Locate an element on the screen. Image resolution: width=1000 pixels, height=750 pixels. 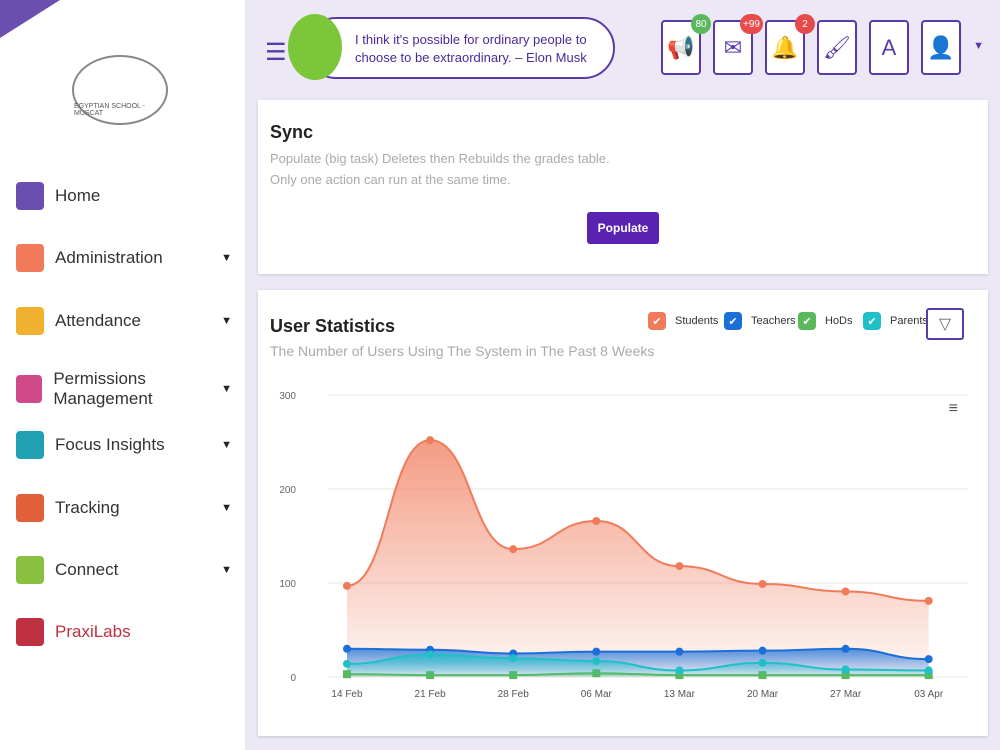
translate-icon: A is located at coordinates (889, 47).